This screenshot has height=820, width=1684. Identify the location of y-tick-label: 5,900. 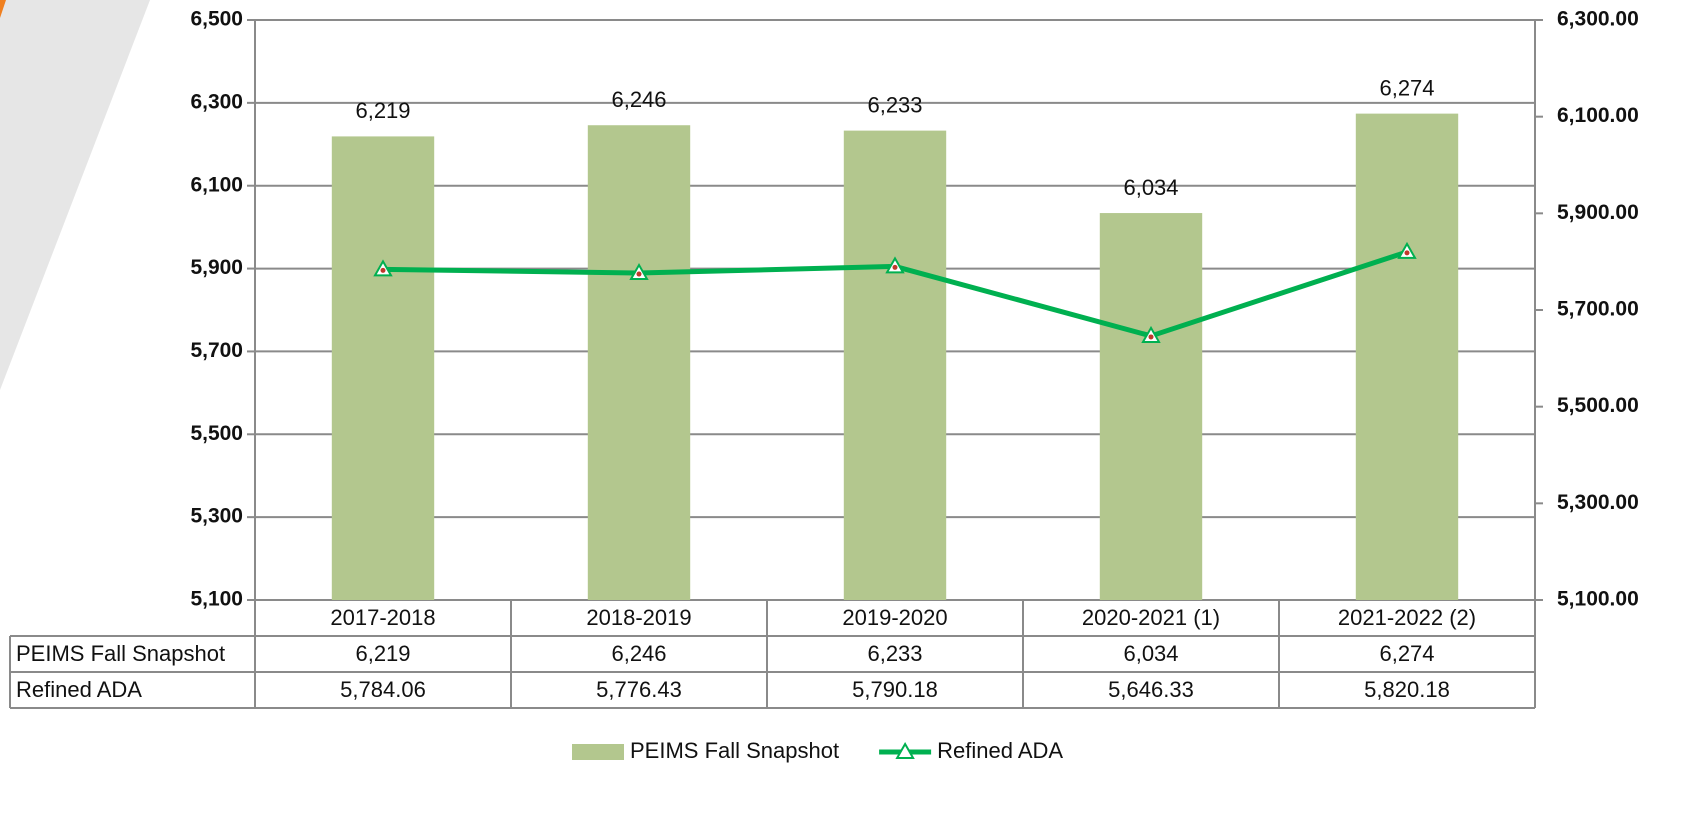
(216, 267).